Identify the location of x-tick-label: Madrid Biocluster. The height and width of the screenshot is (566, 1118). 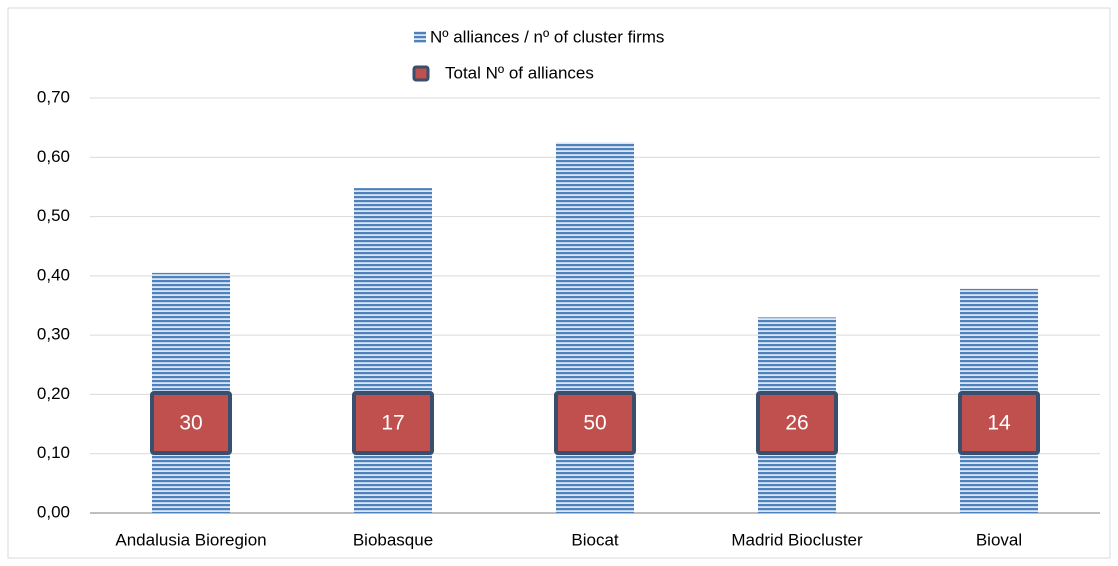
(797, 539).